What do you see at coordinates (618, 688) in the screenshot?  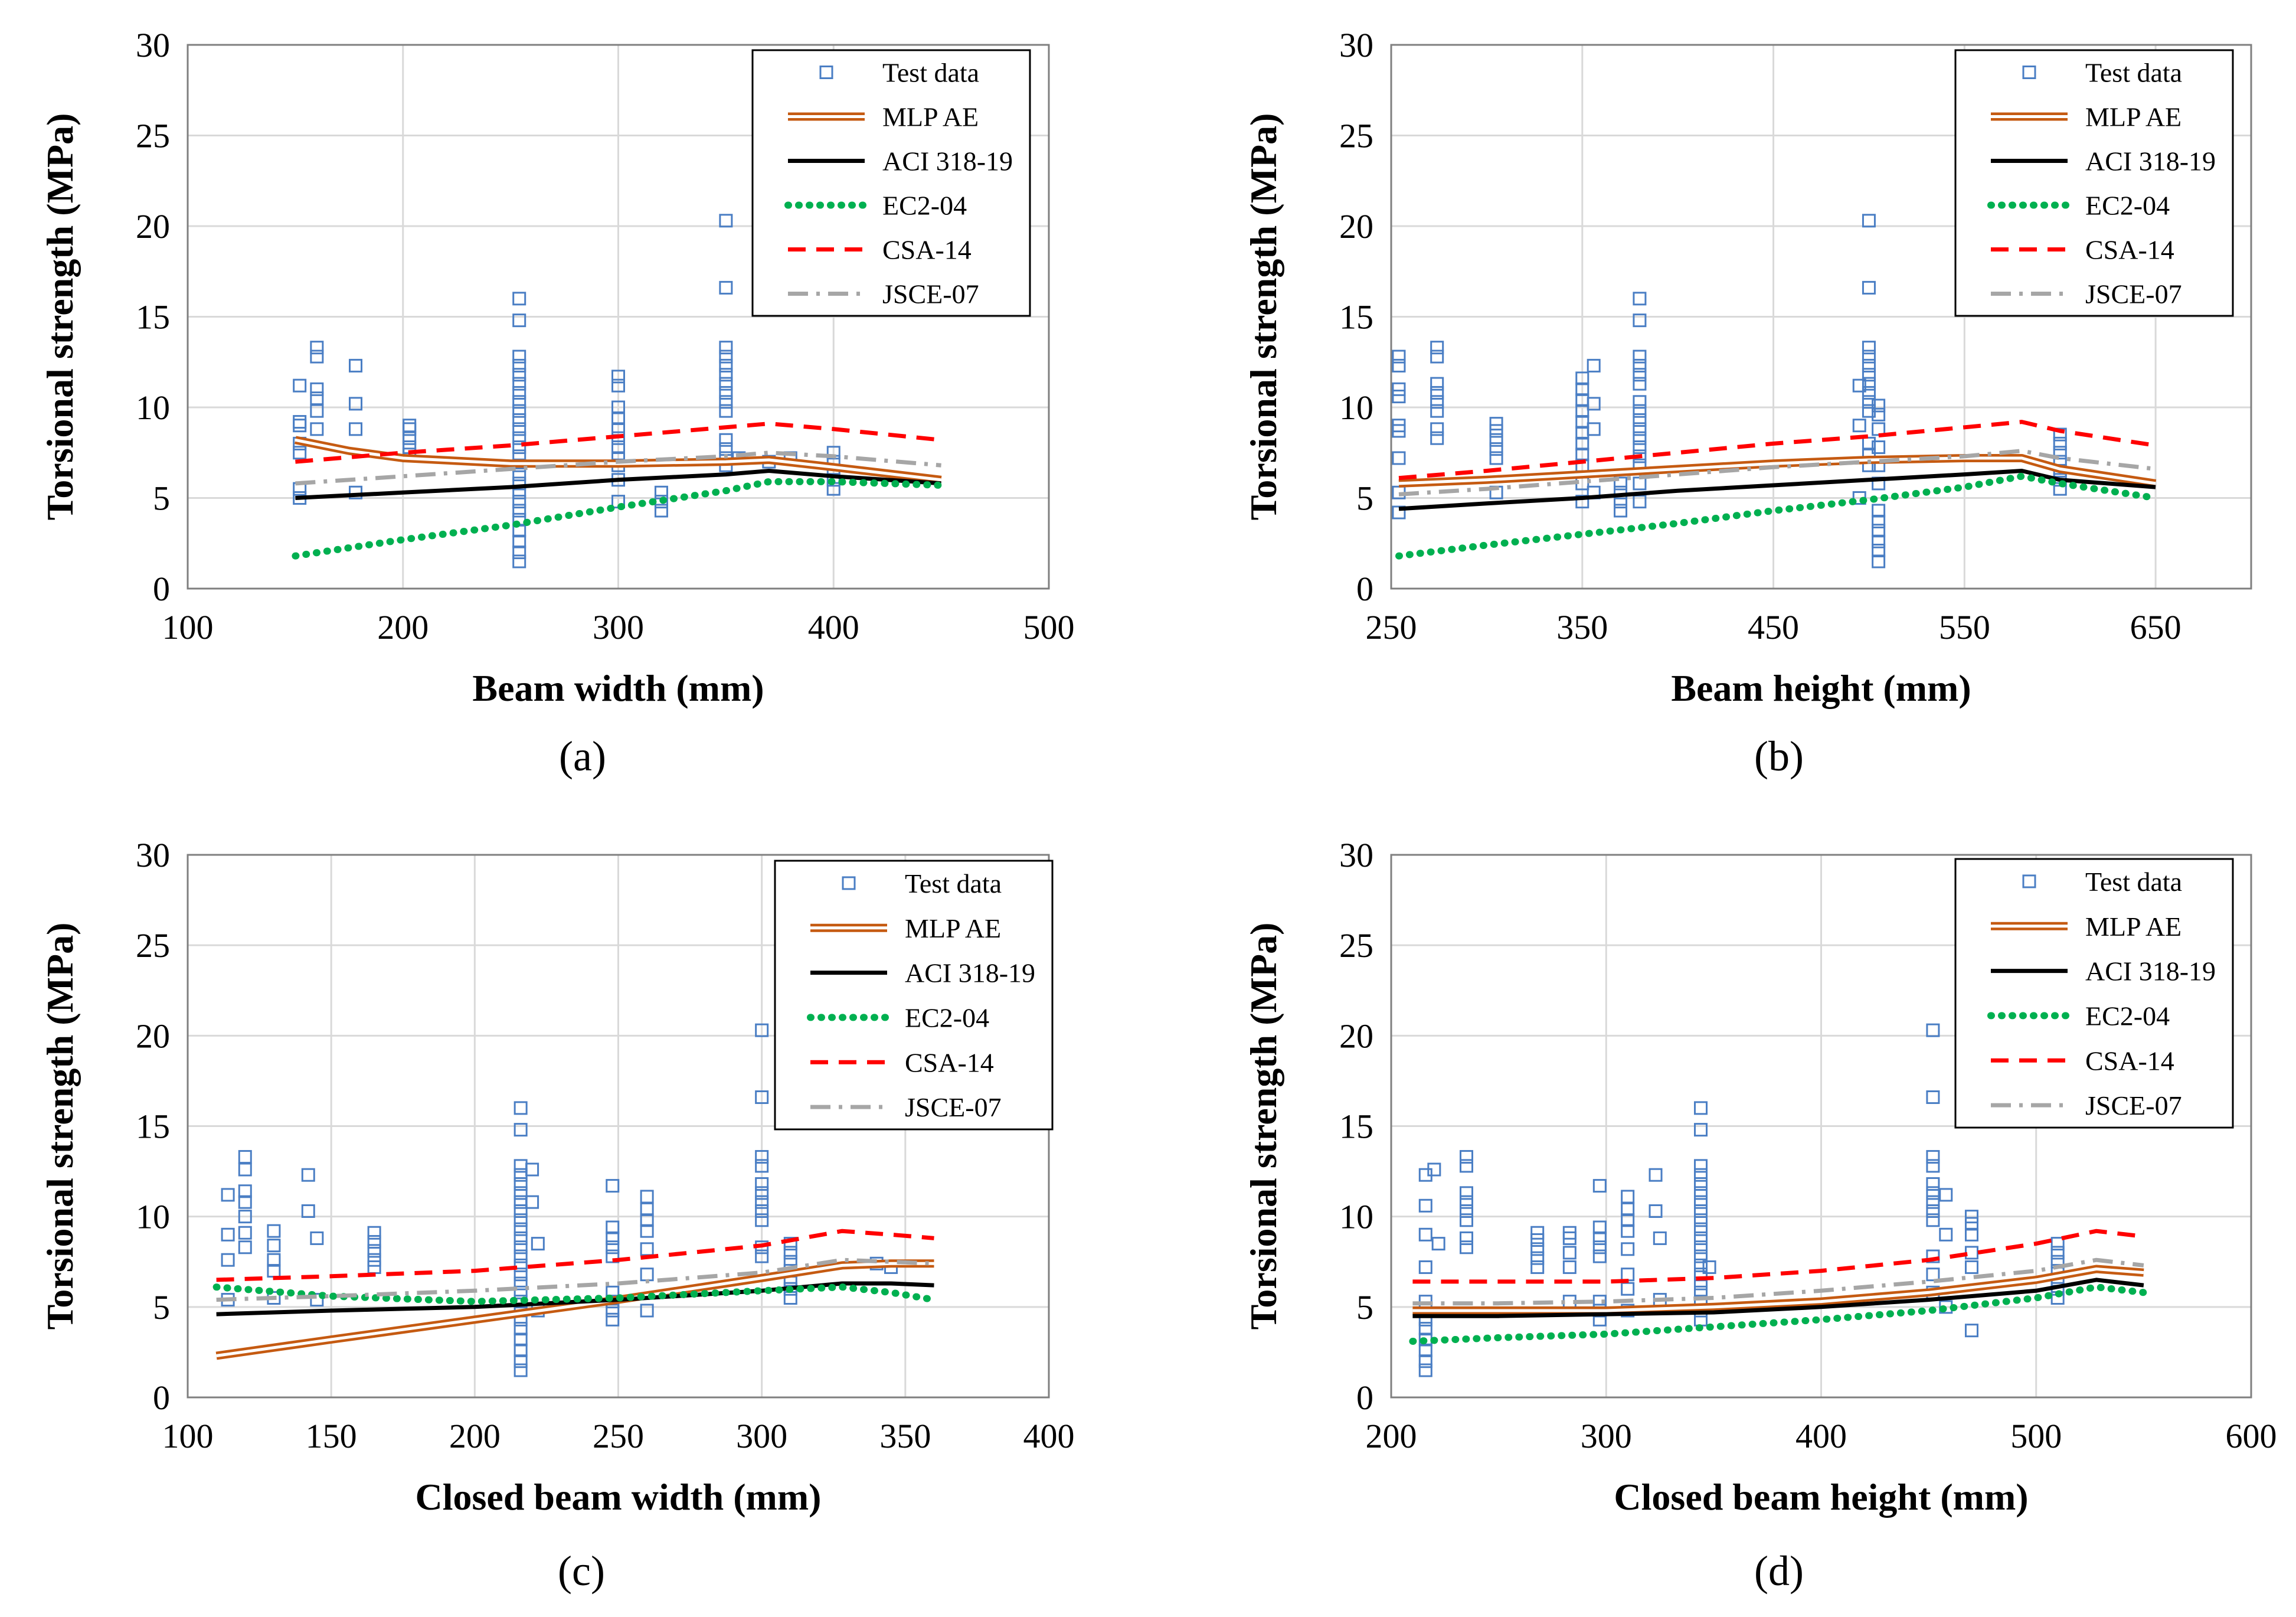 I see `x-axis-title: Beam width (mm)` at bounding box center [618, 688].